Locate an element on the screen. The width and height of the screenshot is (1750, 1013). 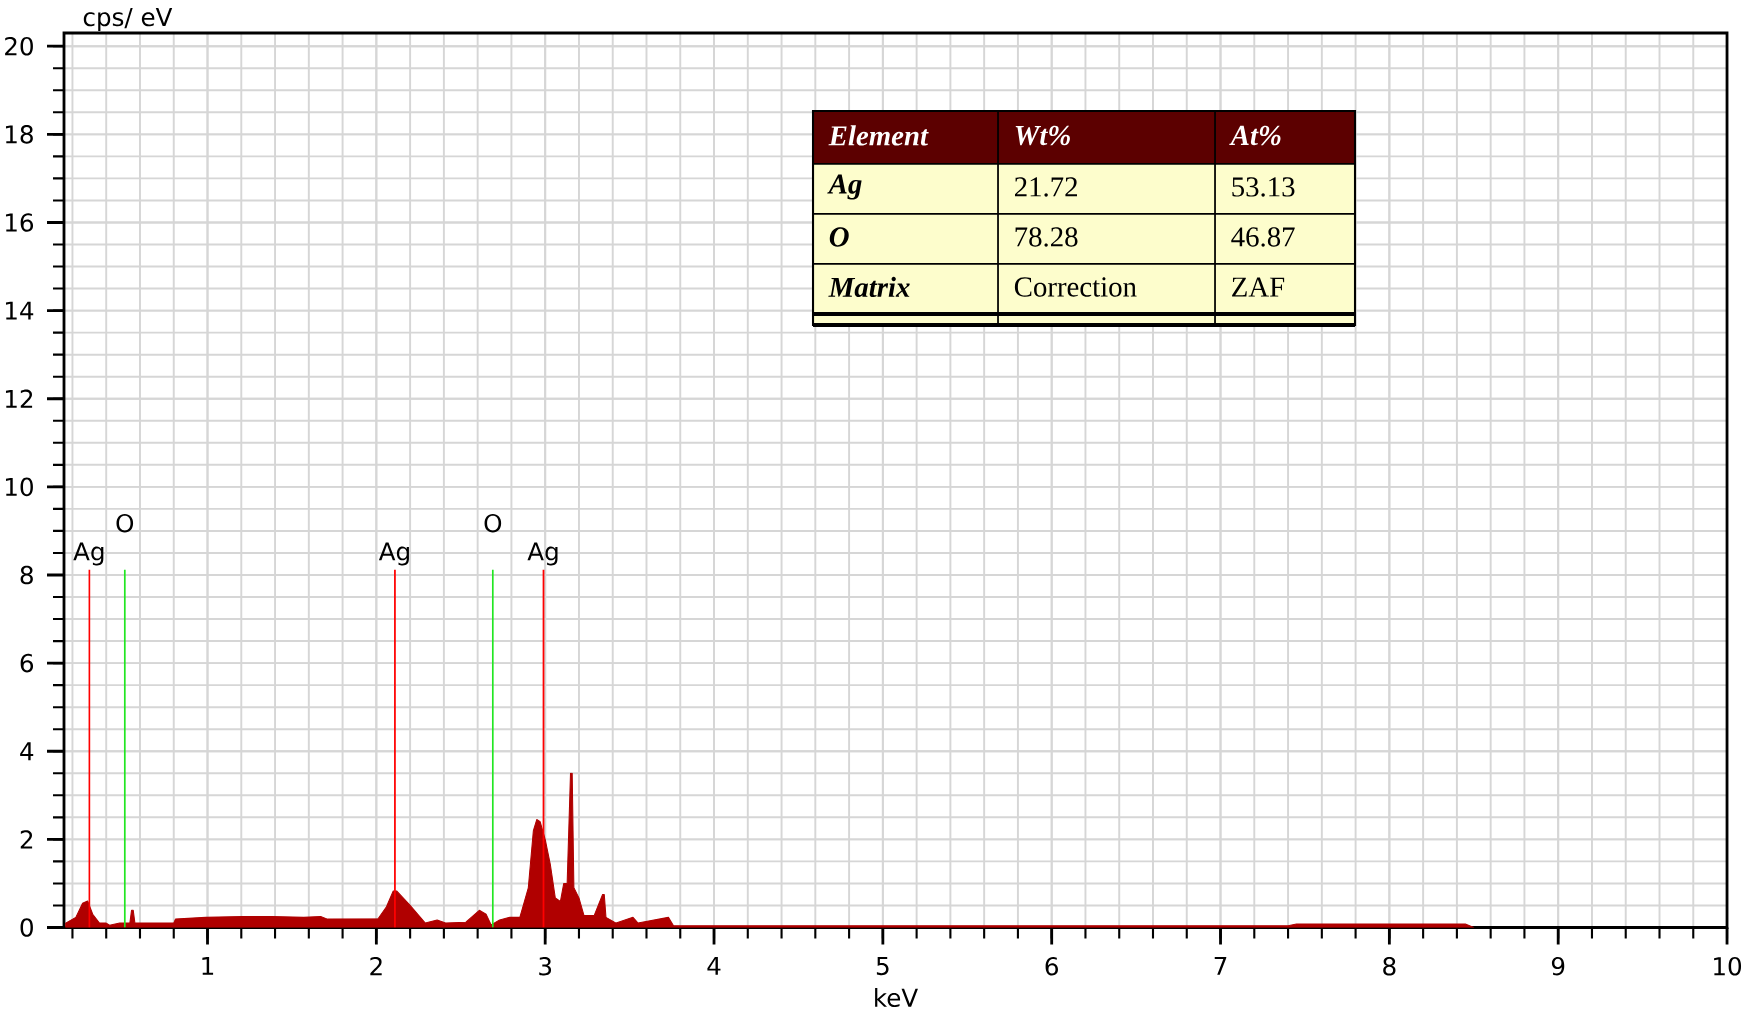
x-tick-label: 3 is located at coordinates (545, 966).